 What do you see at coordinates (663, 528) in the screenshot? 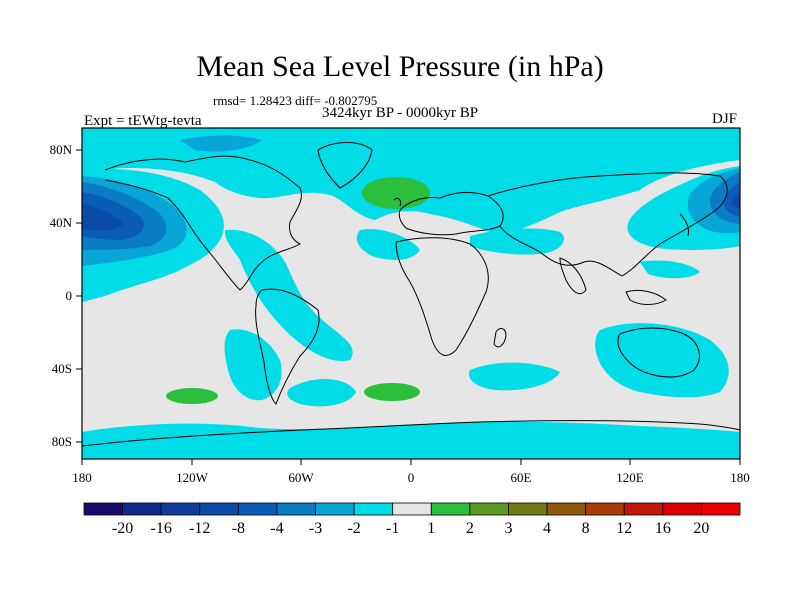
I see `colorbar-label: 16` at bounding box center [663, 528].